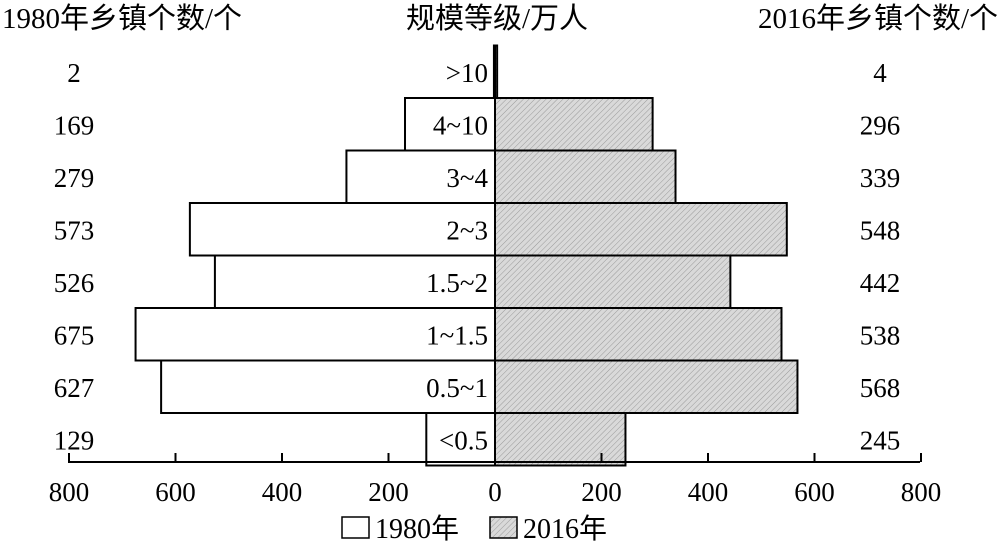 This screenshot has width=1000, height=548. Describe the element at coordinates (474, 529) in the screenshot. I see `legend: 1980年 2016年` at that location.